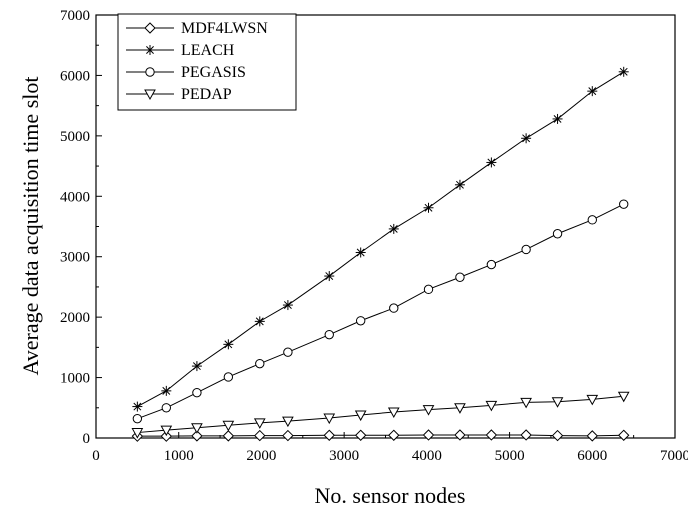 Image resolution: width=688 pixels, height=510 pixels. Describe the element at coordinates (208, 50) in the screenshot. I see `legend-label: LEACH` at that location.